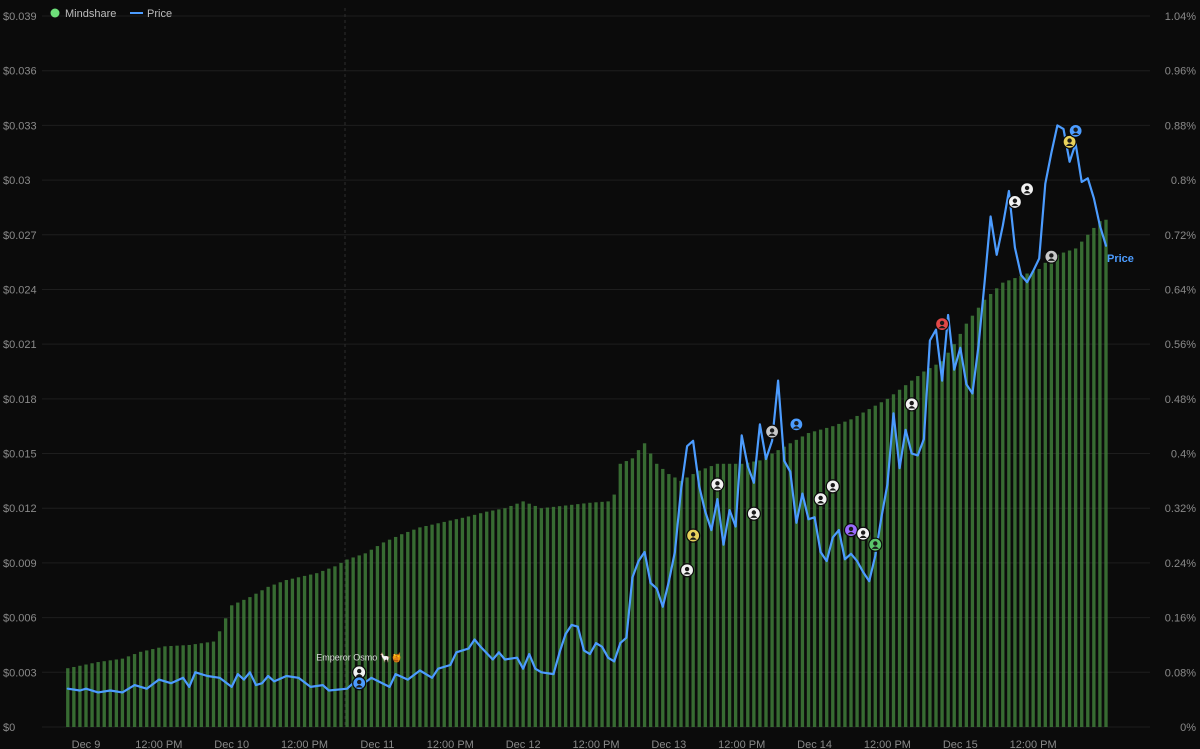  What do you see at coordinates (90, 14) in the screenshot?
I see `legend-mindshare-label: Mindshare` at bounding box center [90, 14].